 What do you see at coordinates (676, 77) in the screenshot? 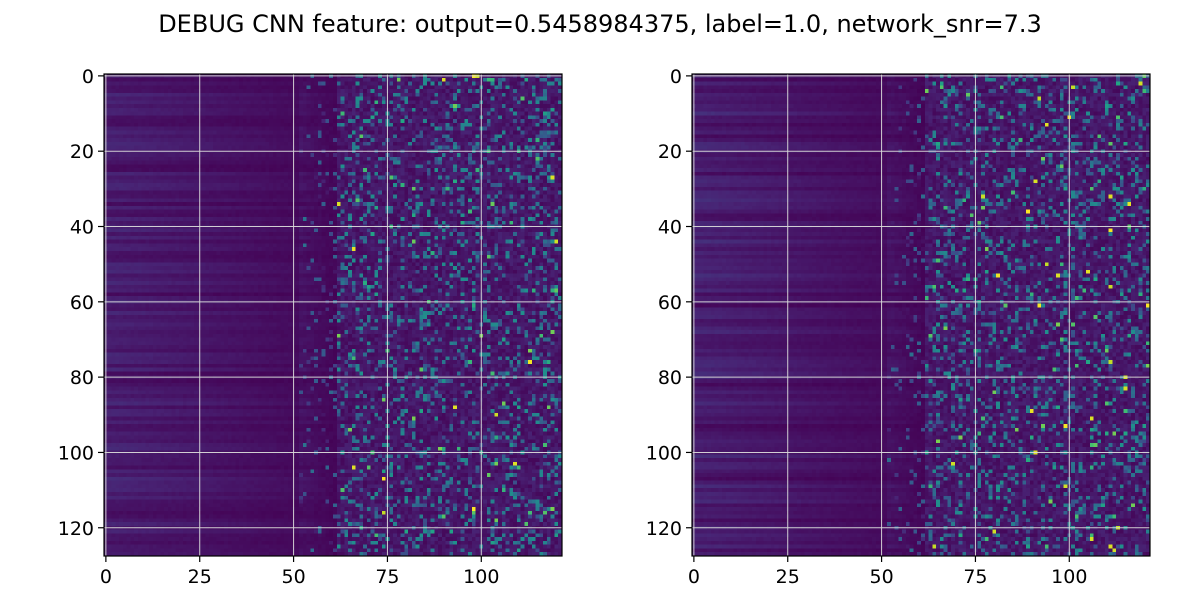
I see `y-tick-label-2-1: 0` at bounding box center [676, 77].